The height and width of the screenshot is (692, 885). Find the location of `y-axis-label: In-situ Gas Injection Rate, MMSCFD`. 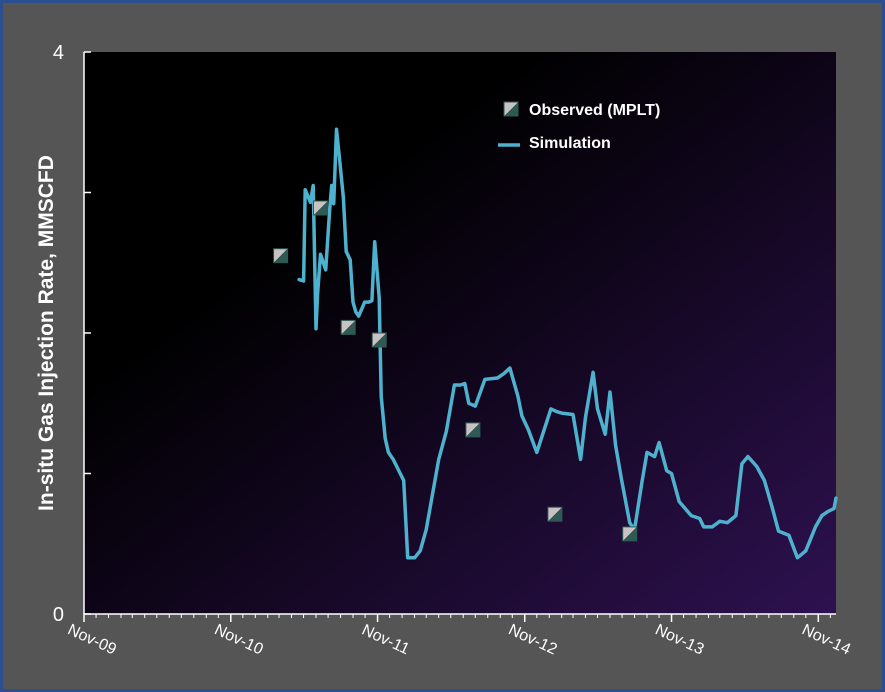

y-axis-label: In-situ Gas Injection Rate, MMSCFD is located at coordinates (46, 333).